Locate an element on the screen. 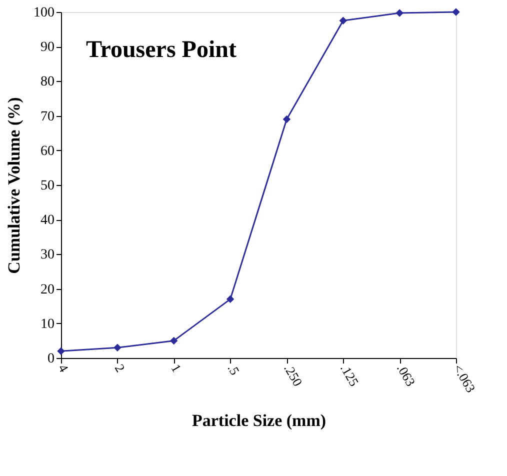 This screenshot has height=476, width=507. x-tick-label: 1 is located at coordinates (176, 368).